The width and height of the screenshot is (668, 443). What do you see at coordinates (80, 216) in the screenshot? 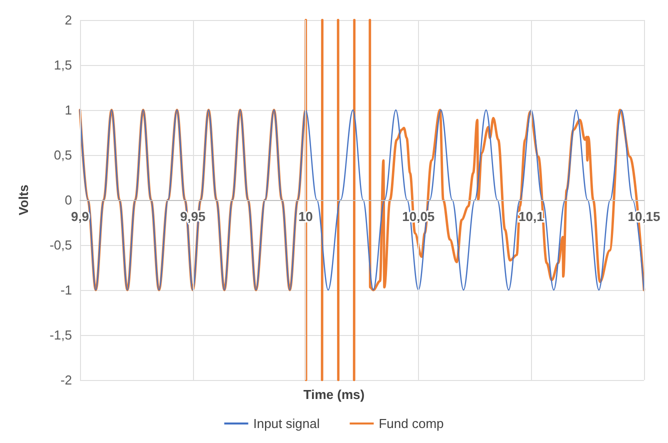
I see `x-tick-label: 9,9` at bounding box center [80, 216].